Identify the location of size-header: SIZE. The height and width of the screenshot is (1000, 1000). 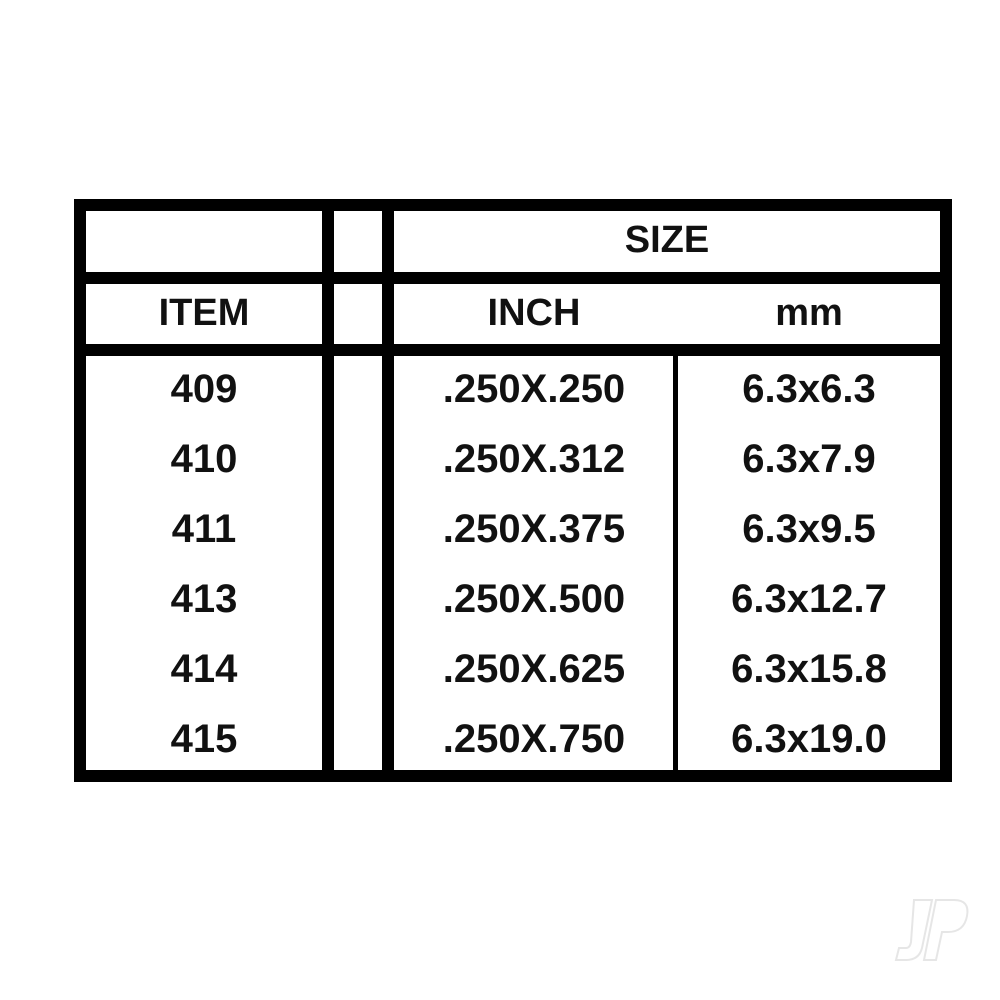
(667, 240).